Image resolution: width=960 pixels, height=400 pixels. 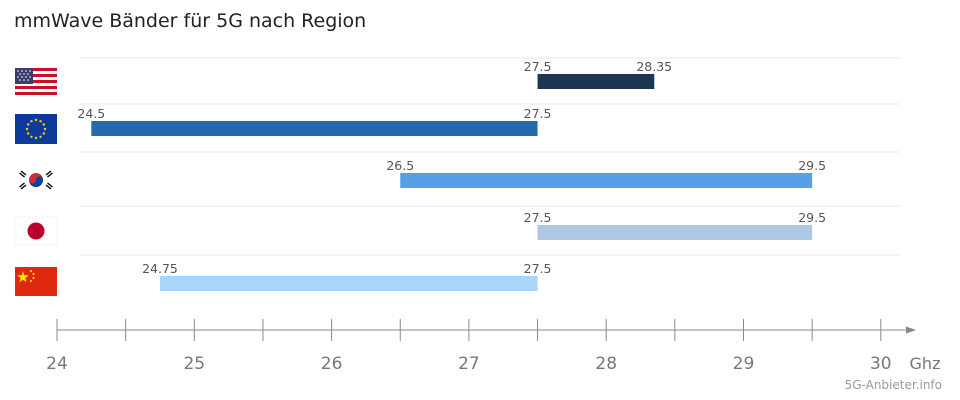 I want to click on usa-flag-icon, so click(x=36, y=83).